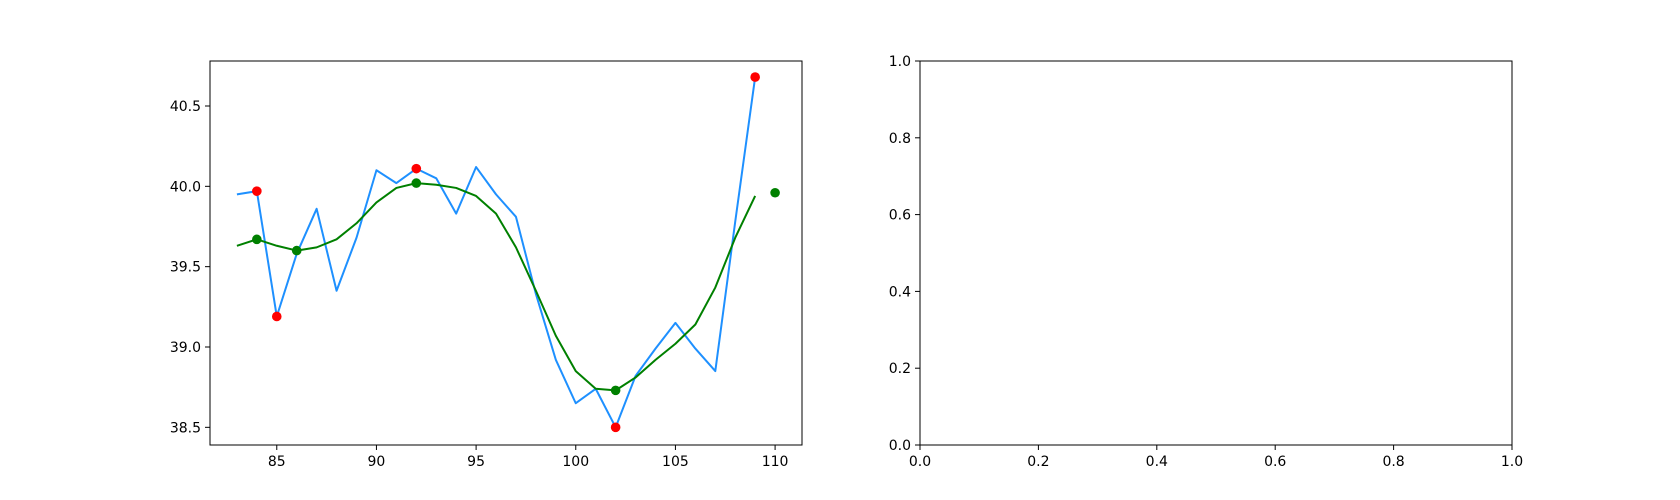 The height and width of the screenshot is (500, 1680). What do you see at coordinates (185, 107) in the screenshot?
I see `y-tick-label: 40.5` at bounding box center [185, 107].